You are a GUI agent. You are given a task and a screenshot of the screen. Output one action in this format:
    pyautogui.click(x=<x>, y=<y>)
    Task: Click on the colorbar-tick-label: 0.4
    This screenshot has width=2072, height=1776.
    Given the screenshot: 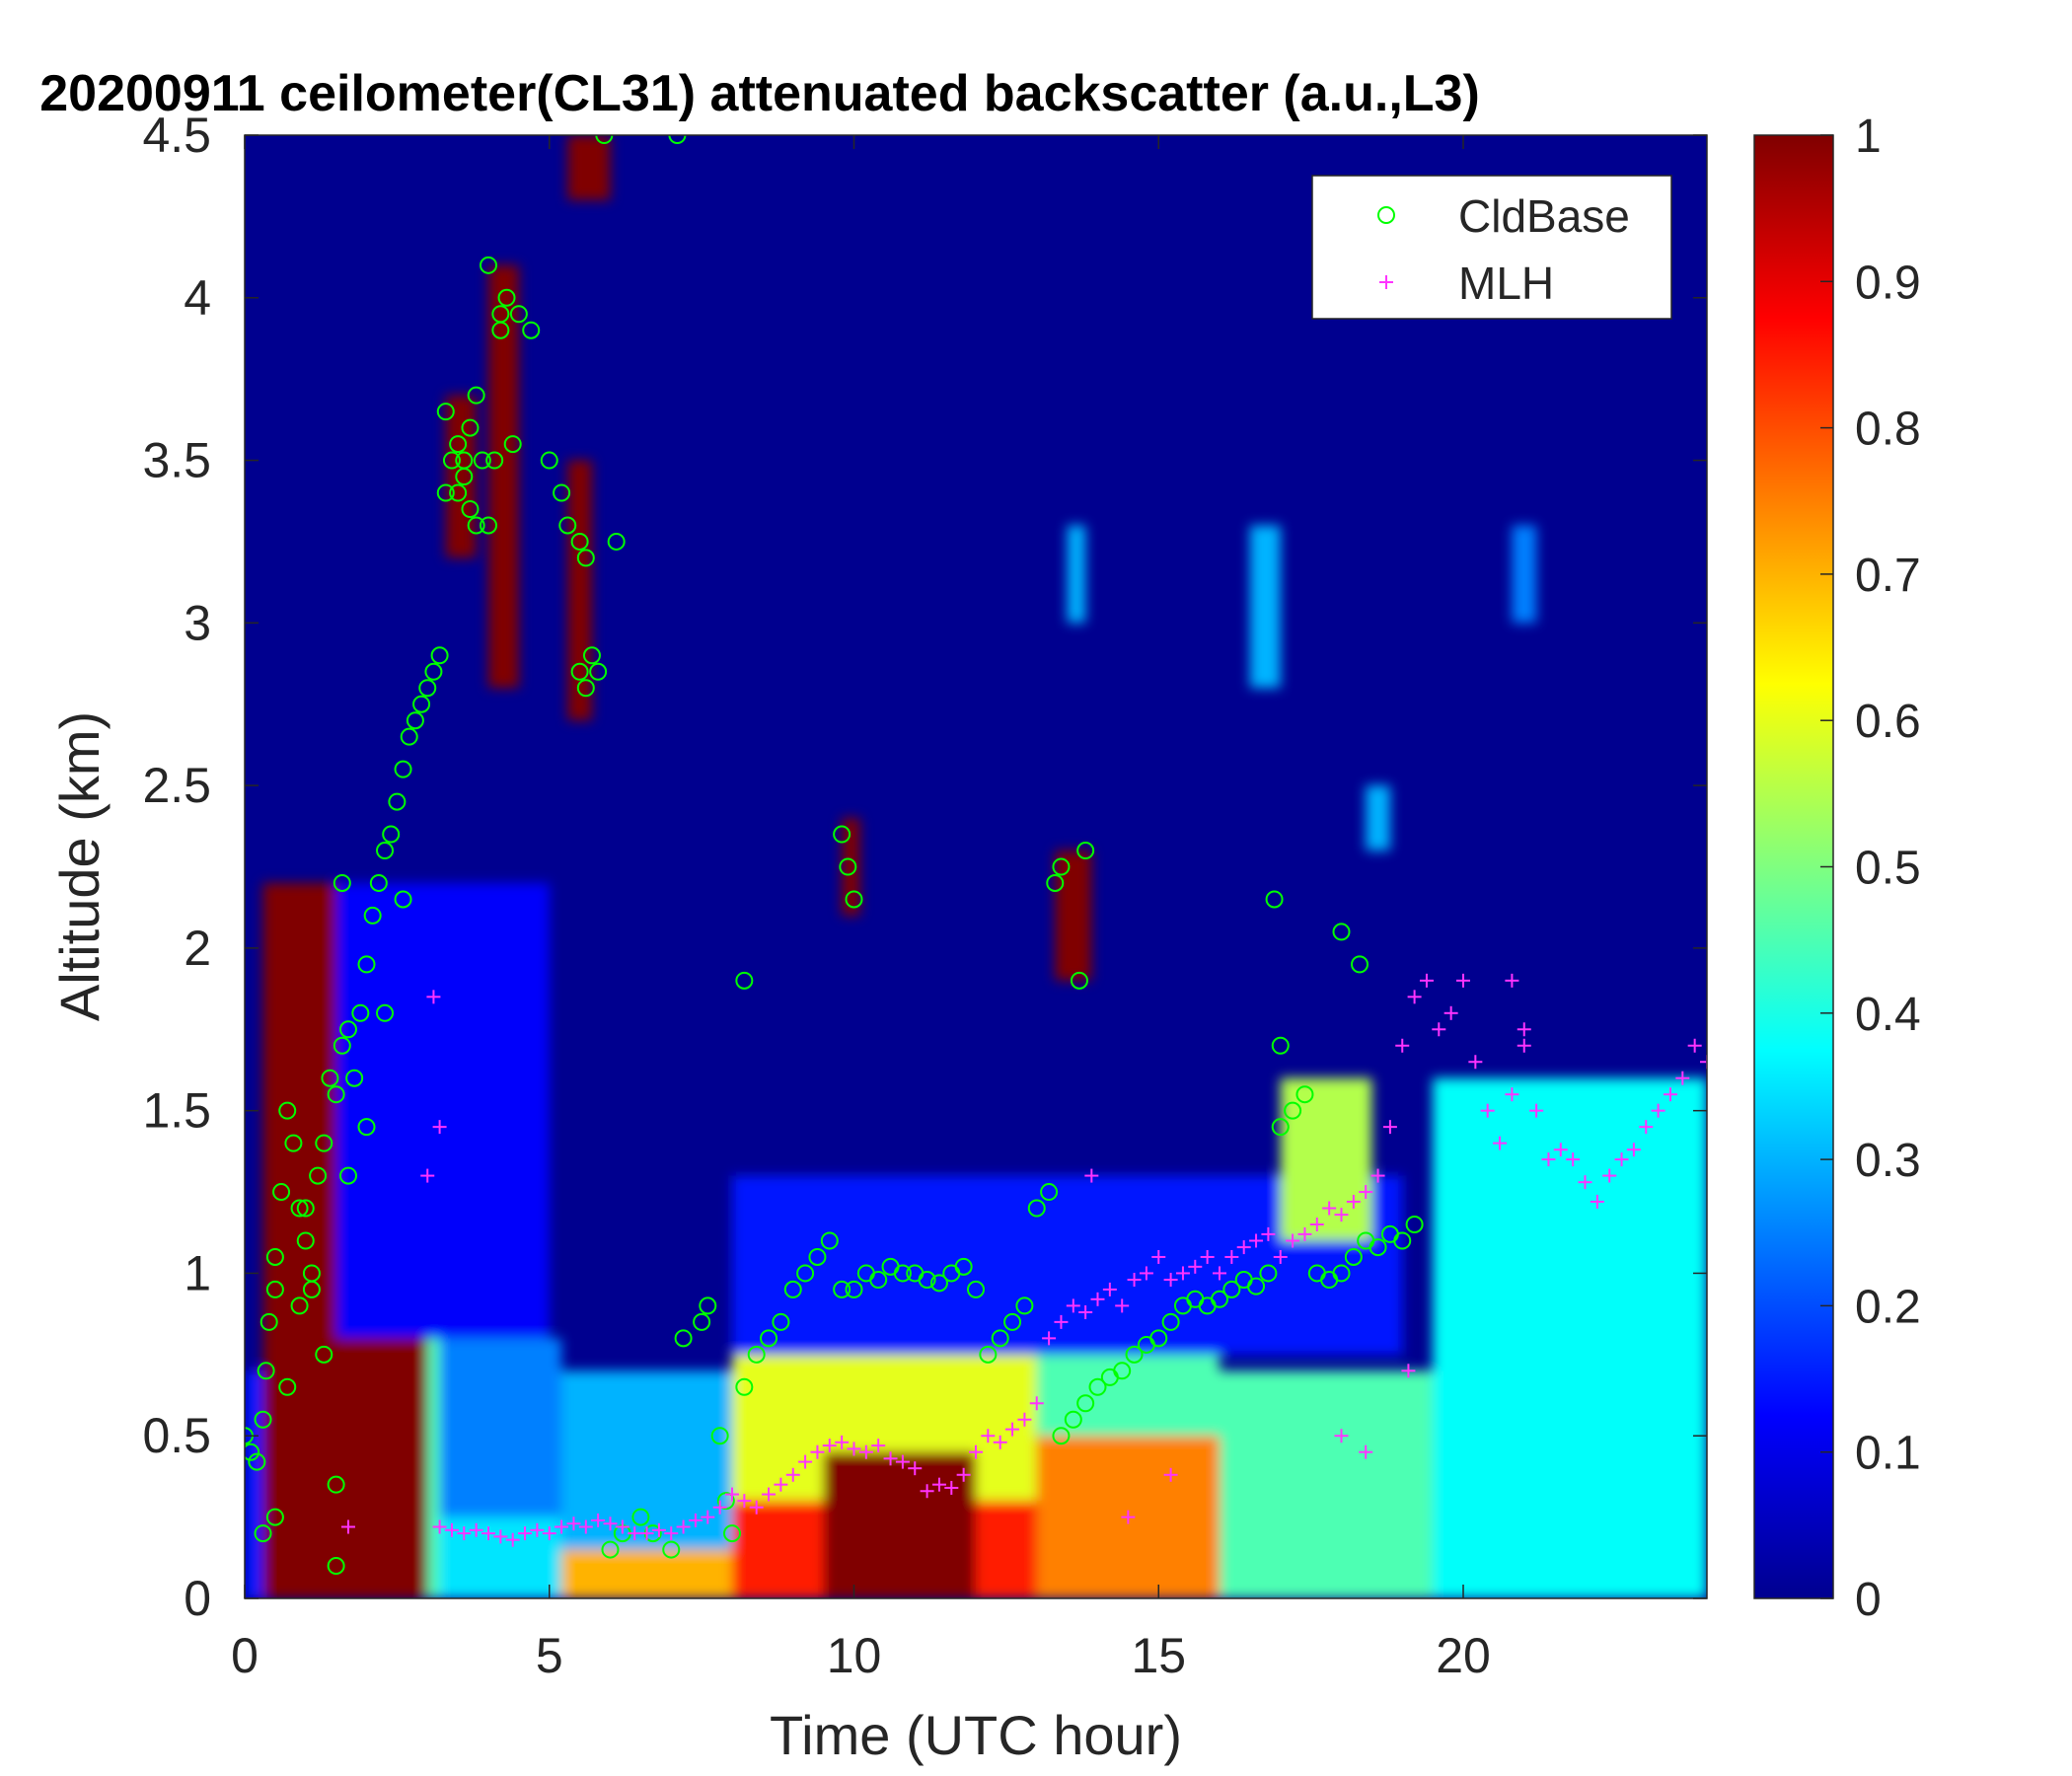 What is the action you would take?
    pyautogui.click(x=1888, y=1015)
    